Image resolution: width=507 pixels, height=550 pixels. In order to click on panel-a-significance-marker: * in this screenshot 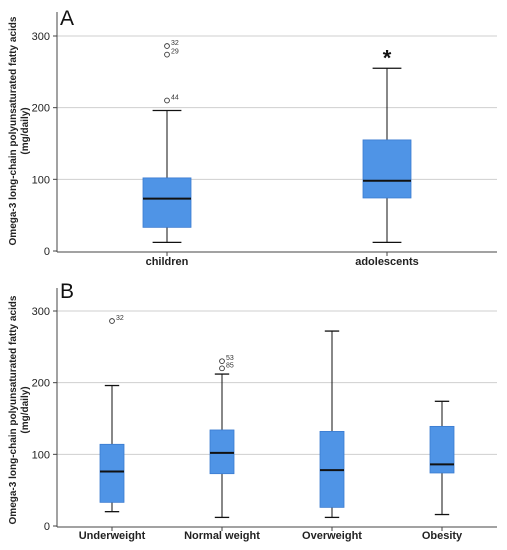, I will do `click(387, 57)`.